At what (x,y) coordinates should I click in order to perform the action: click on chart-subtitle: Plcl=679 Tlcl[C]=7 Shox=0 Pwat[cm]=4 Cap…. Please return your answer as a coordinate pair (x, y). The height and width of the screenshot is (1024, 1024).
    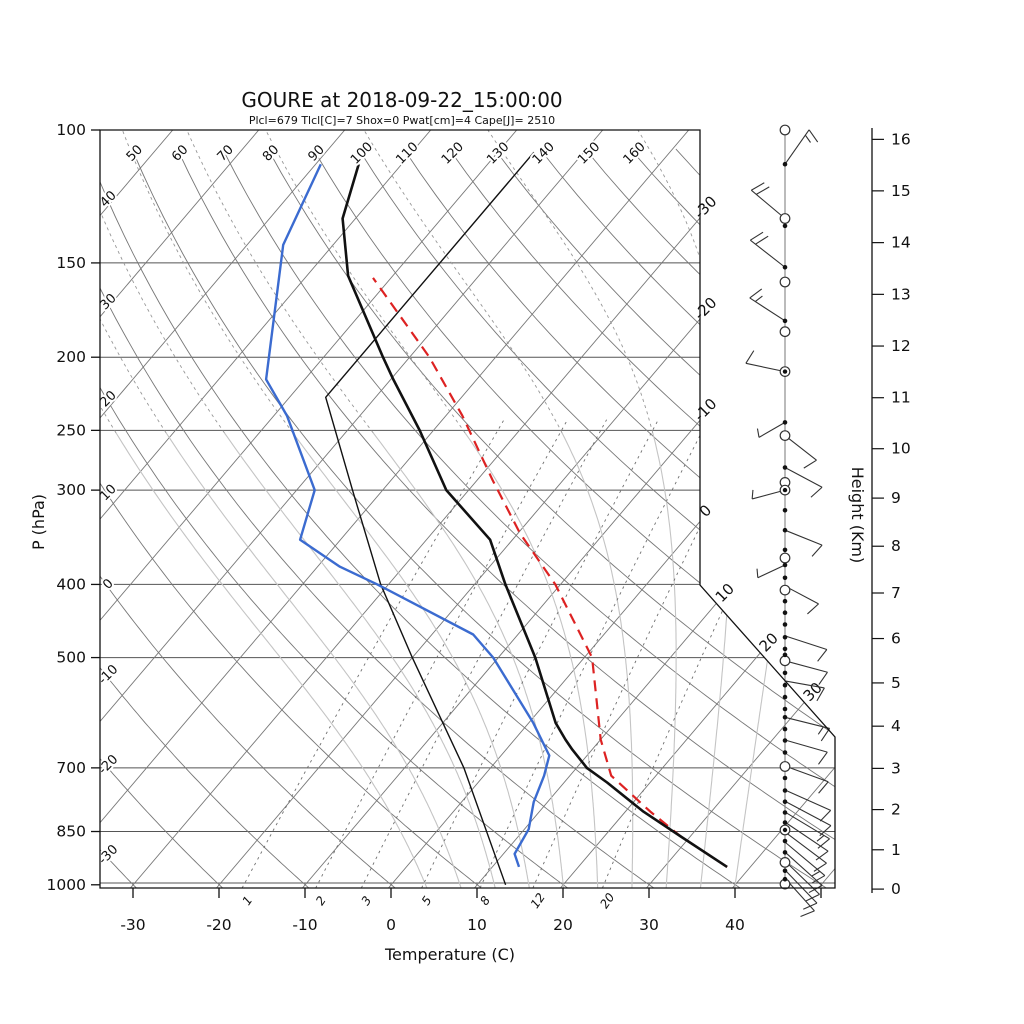
    Looking at the image, I should click on (402, 120).